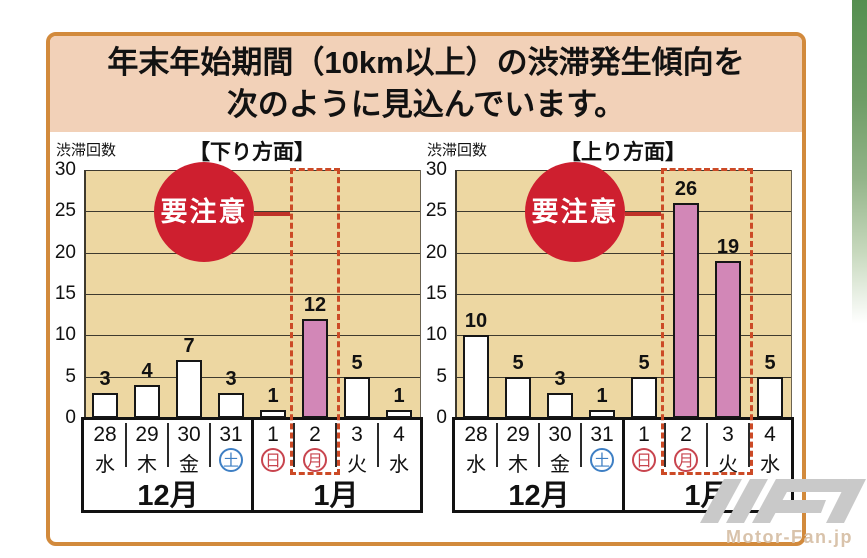 Image resolution: width=867 pixels, height=558 pixels. What do you see at coordinates (783, 501) in the screenshot?
I see `motor-fan-logo-icon` at bounding box center [783, 501].